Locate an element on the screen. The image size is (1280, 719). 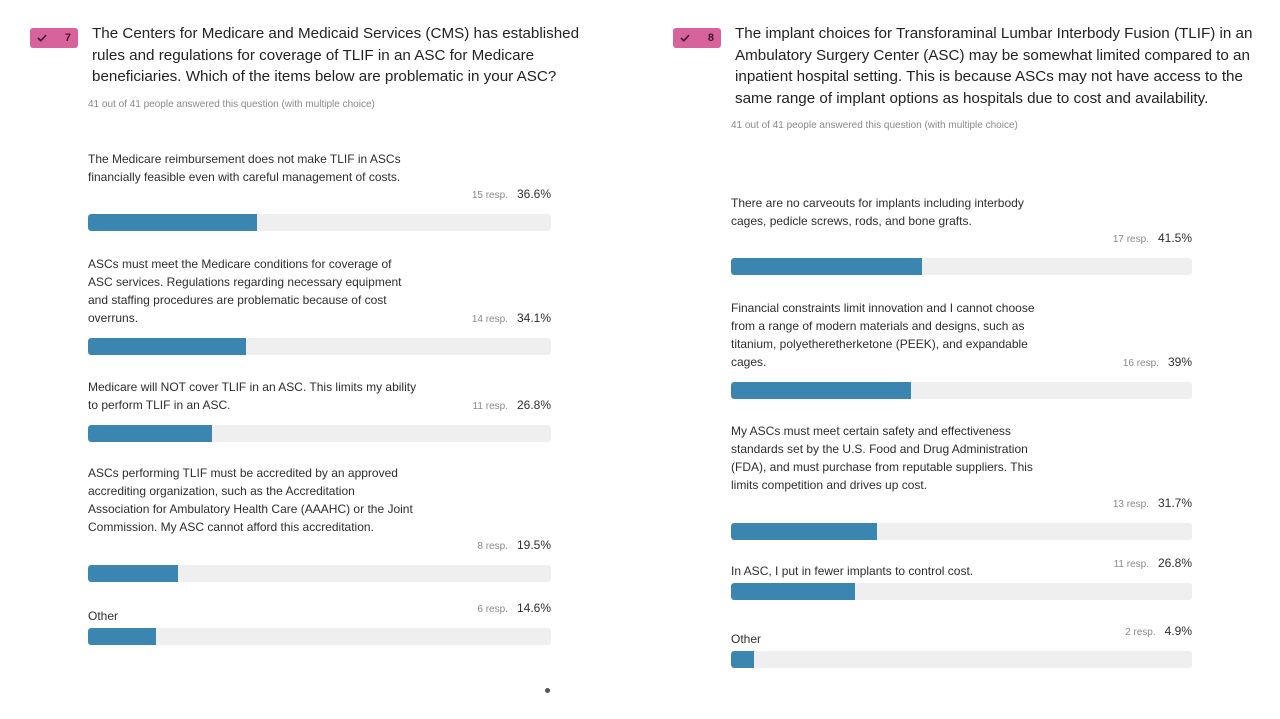
question-number-badge: 7 is located at coordinates (54, 38).